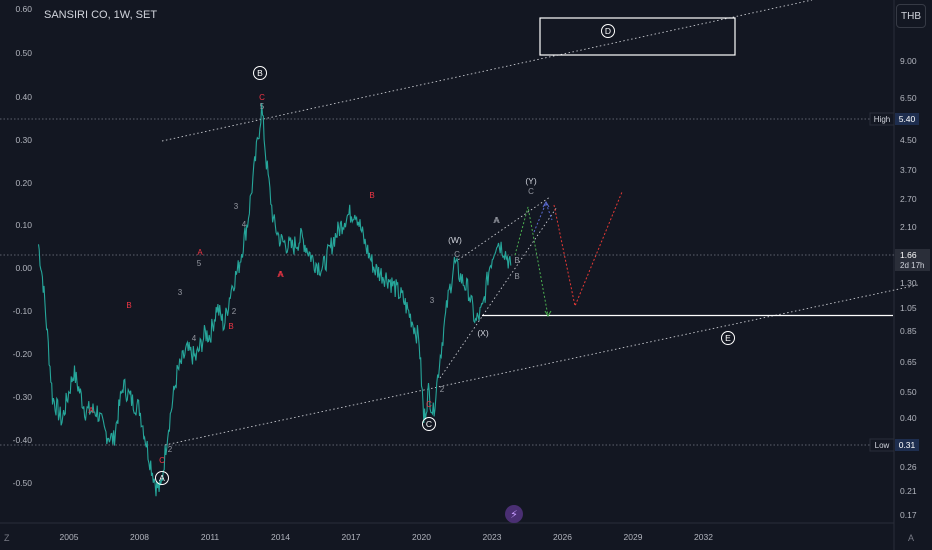  Describe the element at coordinates (492, 537) in the screenshot. I see `x-axis-tick: 2023` at that location.